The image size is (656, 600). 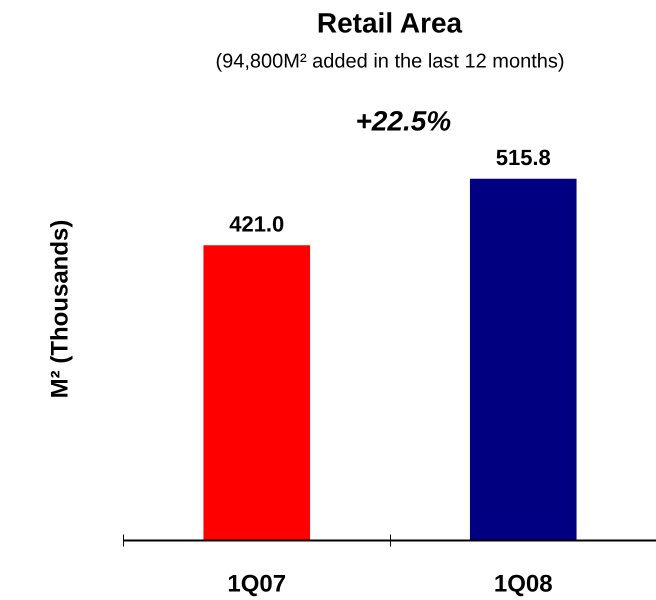 What do you see at coordinates (60, 309) in the screenshot?
I see `y-axis-title: M² (Thousands)` at bounding box center [60, 309].